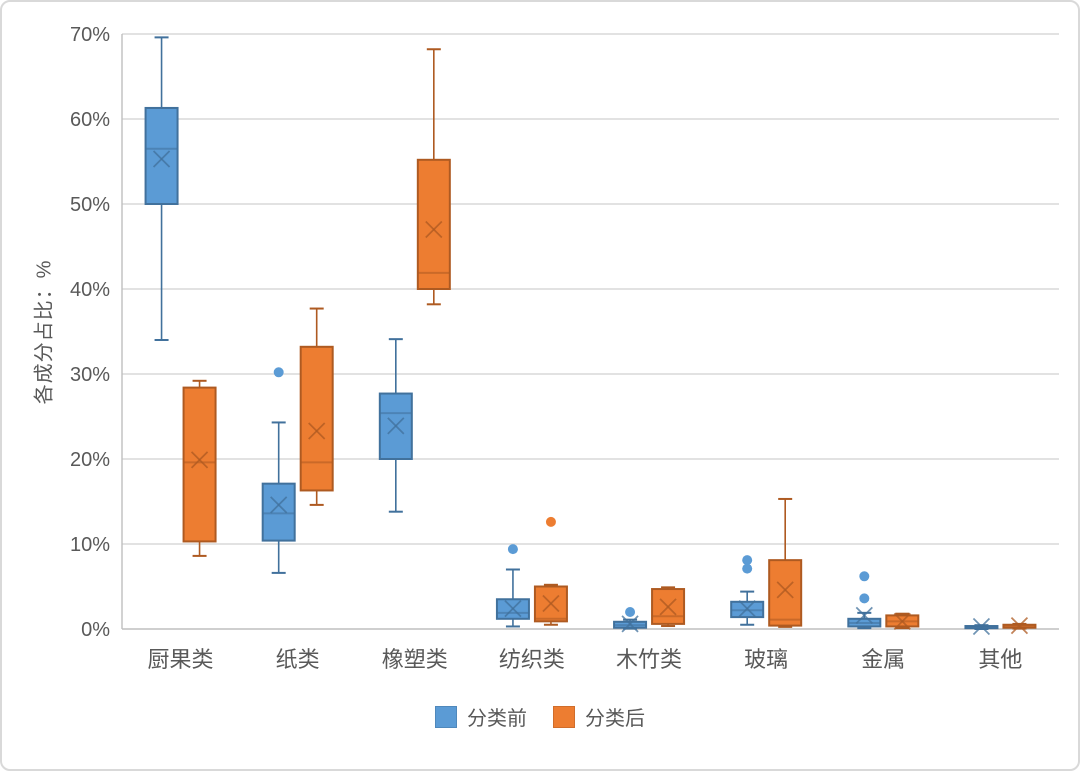 The height and width of the screenshot is (771, 1080). What do you see at coordinates (90, 375) in the screenshot?
I see `y-tick-label: 30%` at bounding box center [90, 375].